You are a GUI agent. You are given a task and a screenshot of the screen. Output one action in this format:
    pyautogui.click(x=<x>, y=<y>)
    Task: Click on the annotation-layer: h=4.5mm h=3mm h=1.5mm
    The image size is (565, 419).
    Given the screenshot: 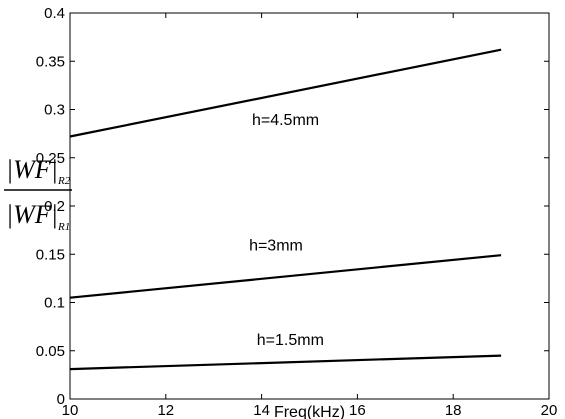 What is the action you would take?
    pyautogui.click(x=286, y=230)
    